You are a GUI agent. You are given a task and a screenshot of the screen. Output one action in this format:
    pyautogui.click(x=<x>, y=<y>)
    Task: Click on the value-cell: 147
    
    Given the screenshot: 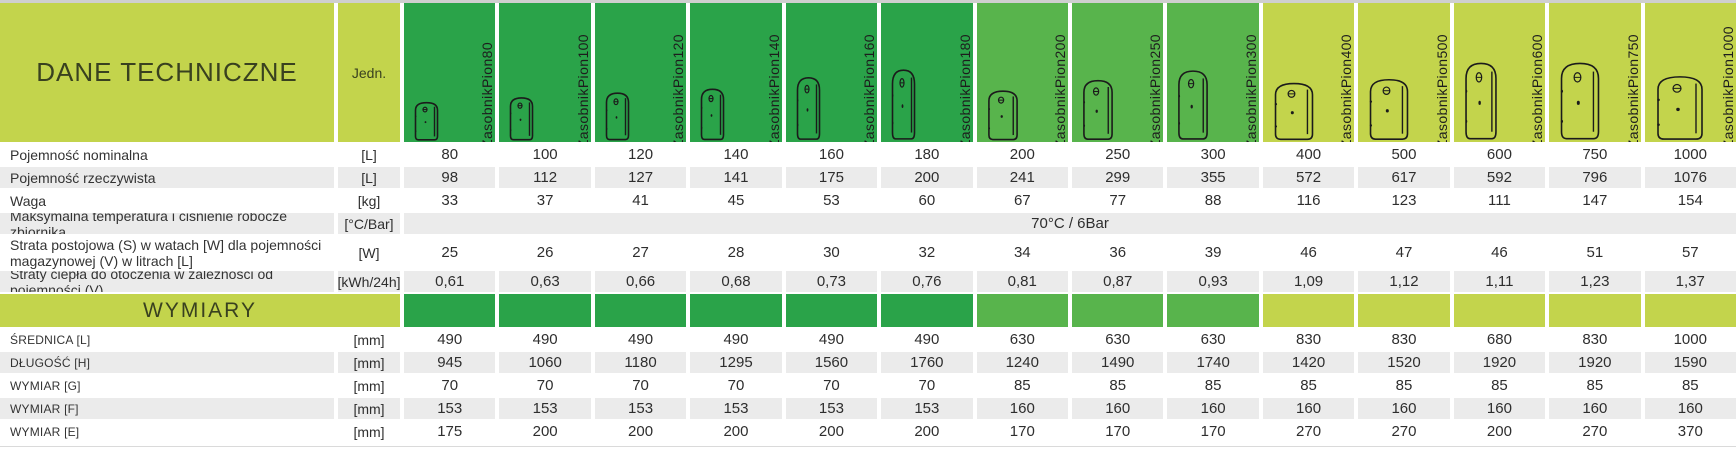 What is the action you would take?
    pyautogui.click(x=1595, y=200)
    